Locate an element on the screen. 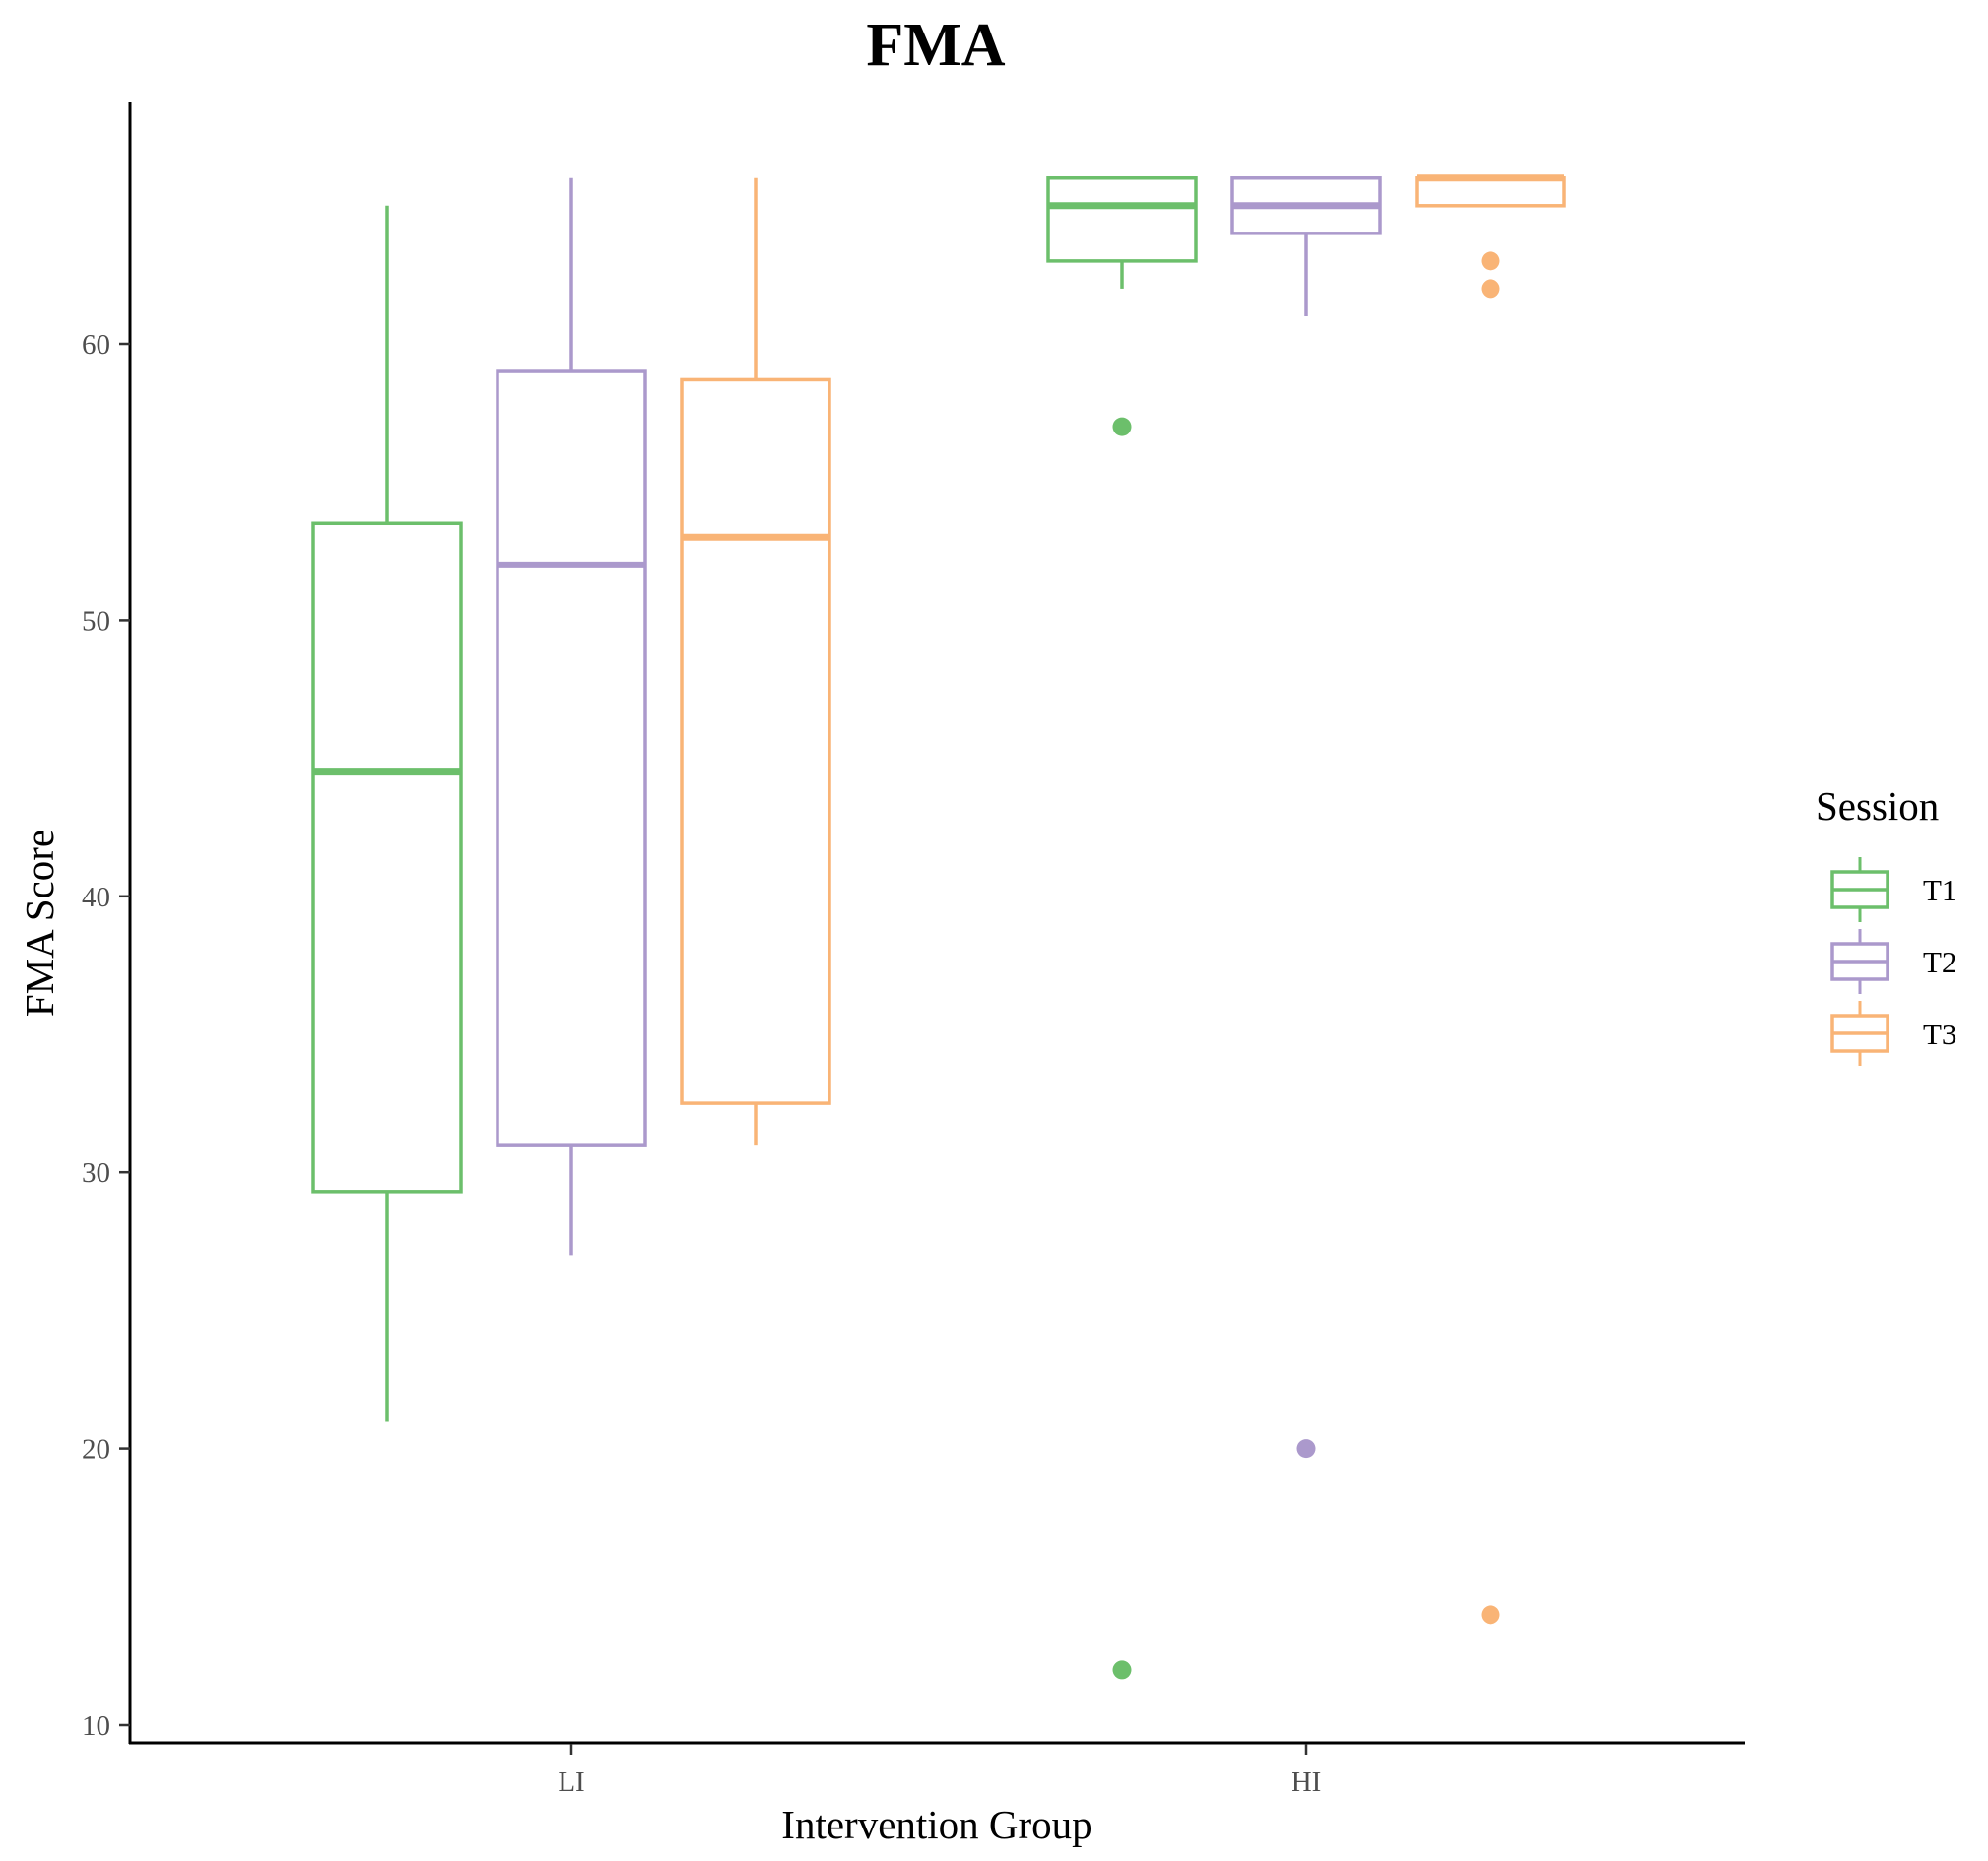  boxplot-t1-li is located at coordinates (387, 813).